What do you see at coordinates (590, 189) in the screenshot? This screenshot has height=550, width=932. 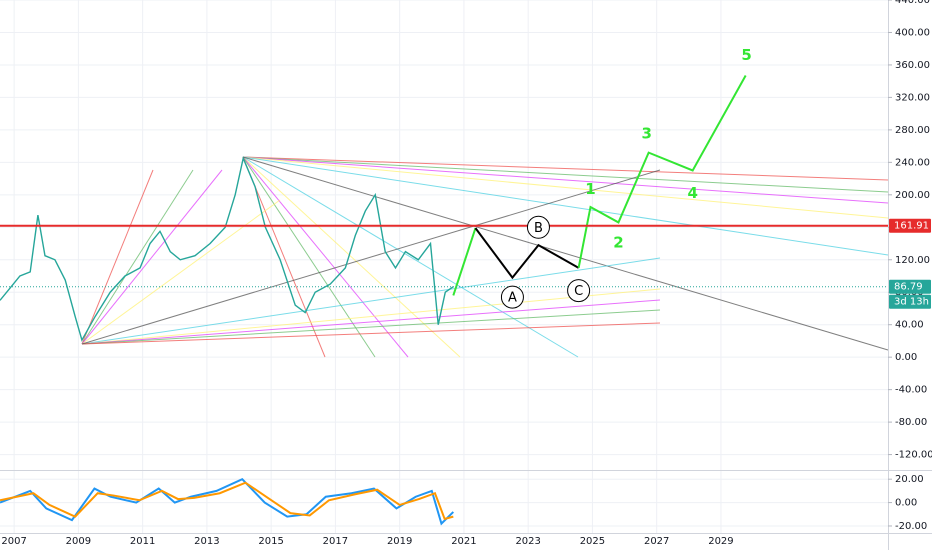 I see `annotation: 1` at bounding box center [590, 189].